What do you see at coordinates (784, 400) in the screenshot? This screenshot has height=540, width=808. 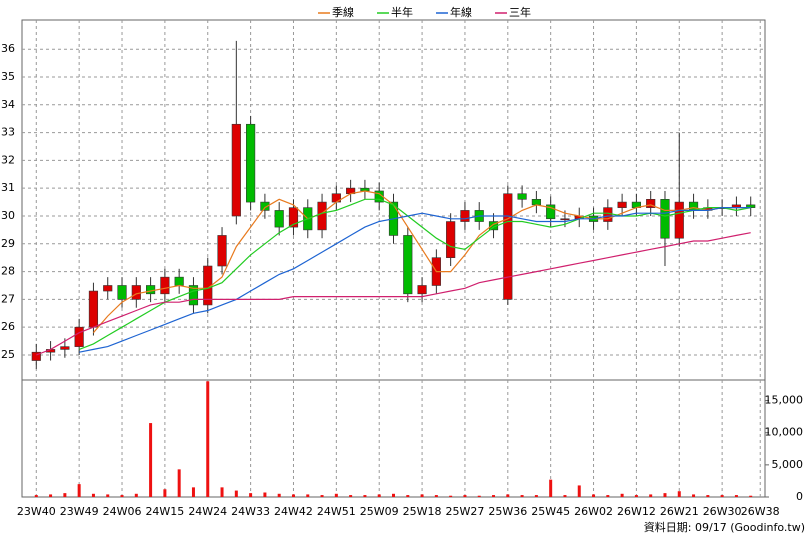 I see `y2-tick-label: 15,000` at bounding box center [784, 400].